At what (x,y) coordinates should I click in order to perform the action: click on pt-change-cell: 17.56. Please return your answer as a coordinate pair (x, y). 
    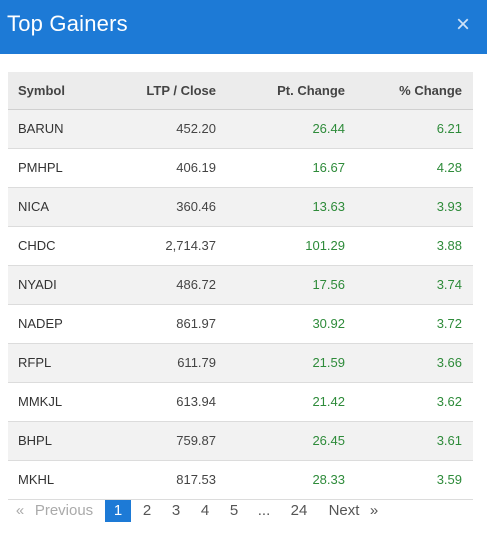
    Looking at the image, I should click on (328, 284).